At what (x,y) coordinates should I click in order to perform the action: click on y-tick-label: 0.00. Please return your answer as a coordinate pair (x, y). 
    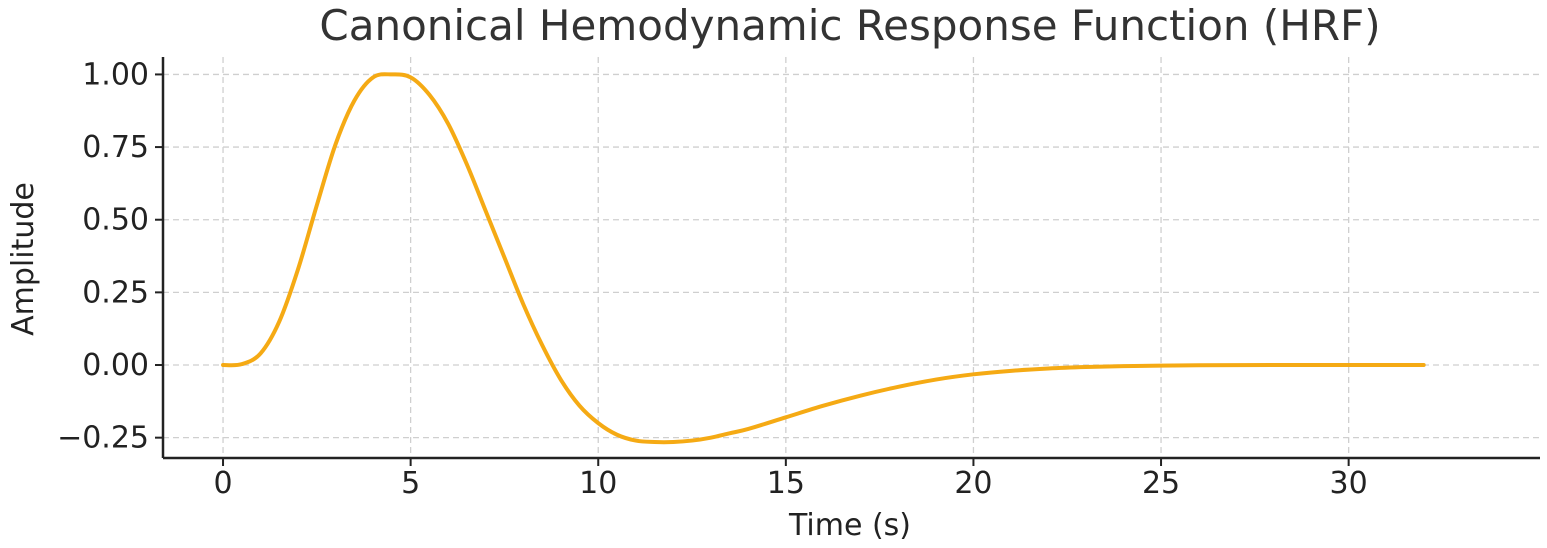
    Looking at the image, I should click on (115, 365).